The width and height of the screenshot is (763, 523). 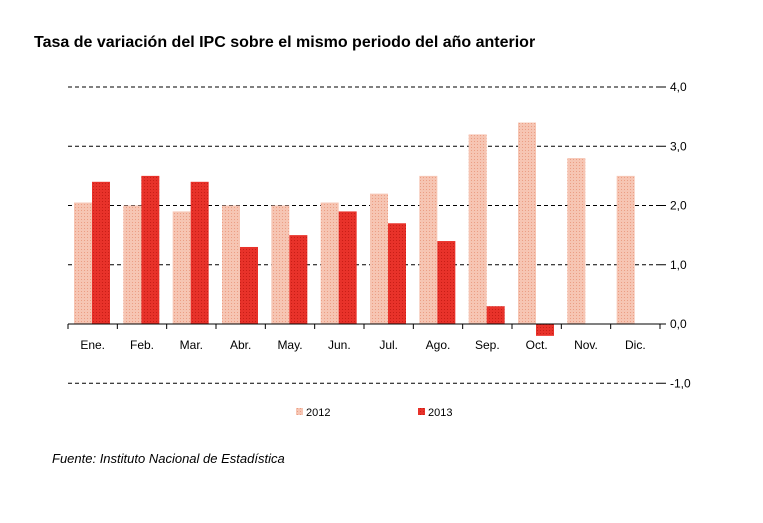 What do you see at coordinates (440, 413) in the screenshot?
I see `legend-label-2013: 2013` at bounding box center [440, 413].